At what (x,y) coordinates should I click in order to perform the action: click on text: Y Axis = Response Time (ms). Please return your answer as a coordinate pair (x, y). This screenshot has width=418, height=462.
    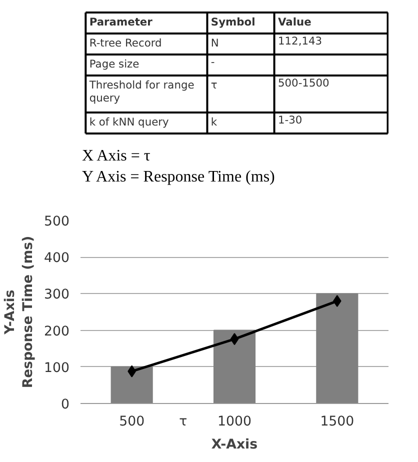
    Looking at the image, I should click on (178, 177).